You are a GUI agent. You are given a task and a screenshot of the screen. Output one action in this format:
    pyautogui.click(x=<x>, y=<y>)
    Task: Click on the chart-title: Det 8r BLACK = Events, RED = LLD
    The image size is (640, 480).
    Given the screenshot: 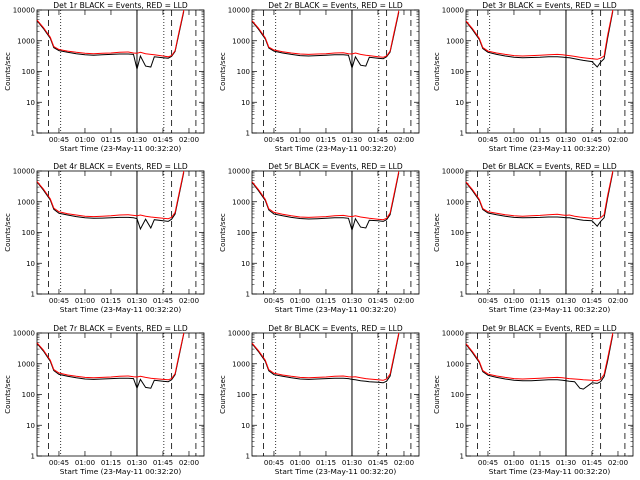 What is the action you would take?
    pyautogui.click(x=335, y=328)
    